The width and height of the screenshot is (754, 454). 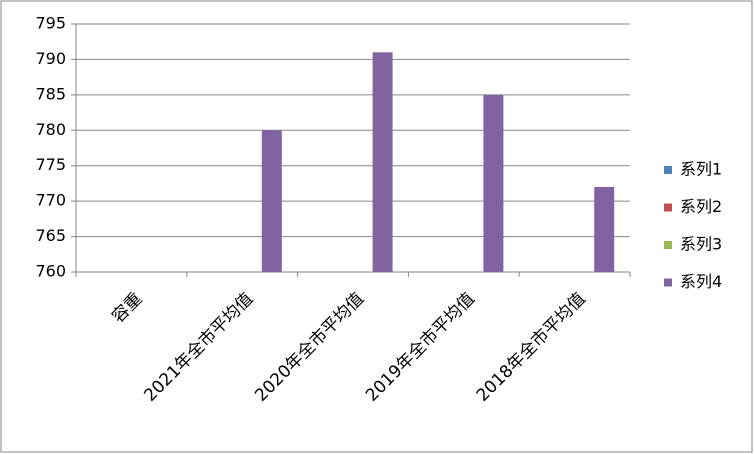 I want to click on legend-label: 系列1, so click(x=701, y=169).